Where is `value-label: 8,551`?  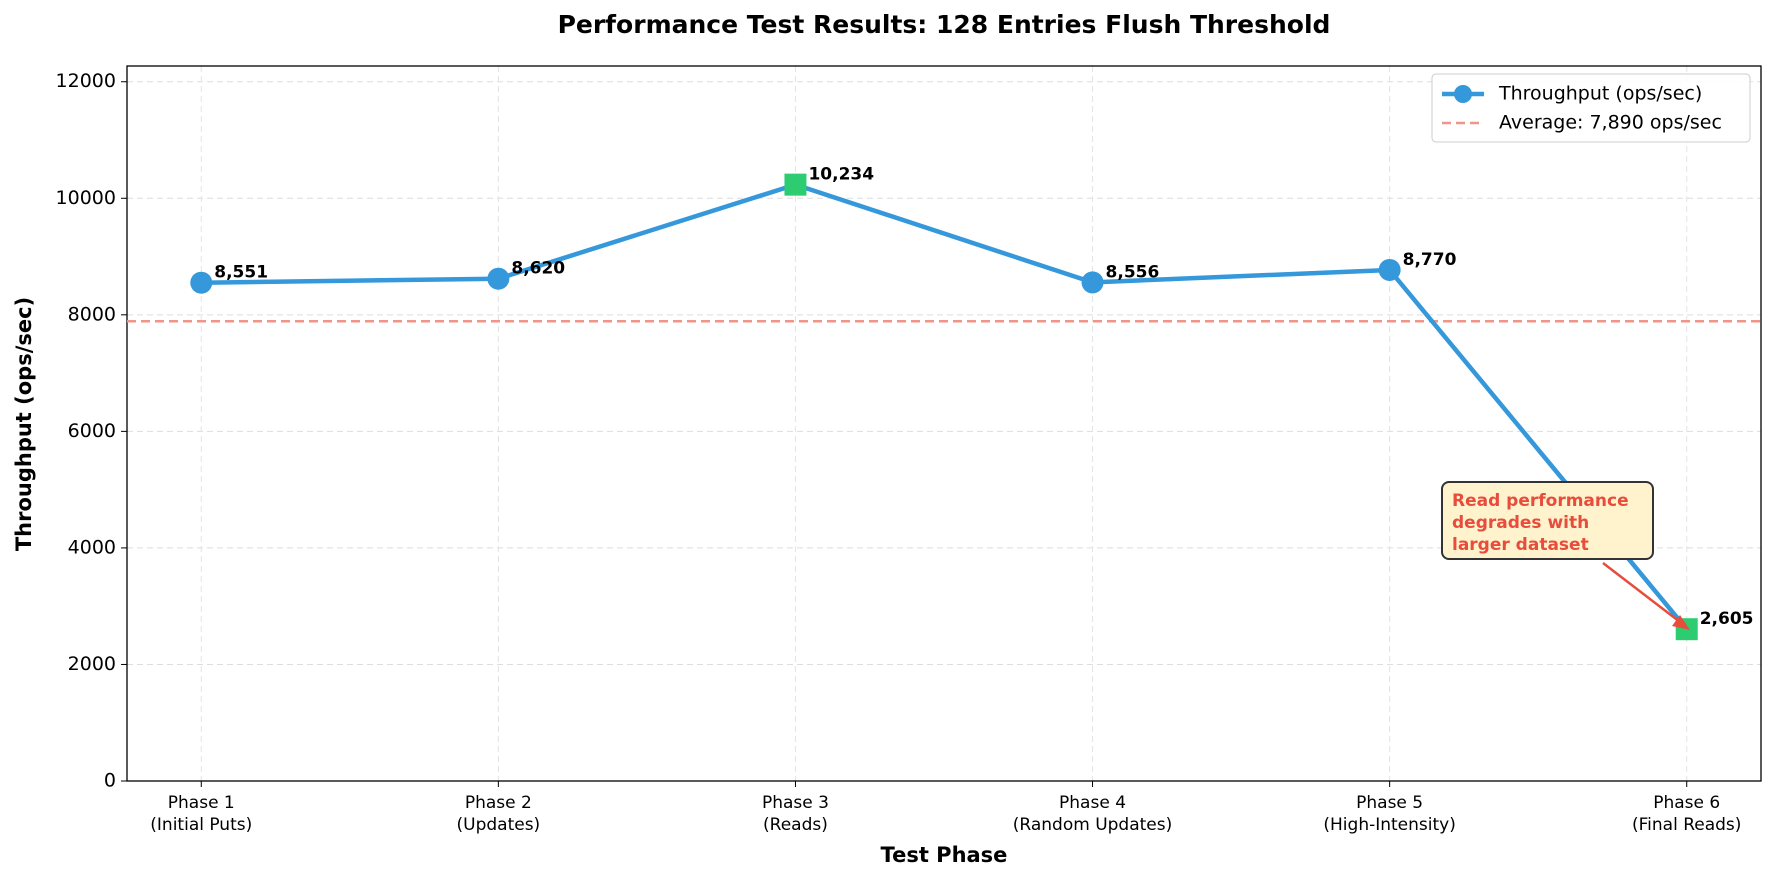 value-label: 8,551 is located at coordinates (241, 273).